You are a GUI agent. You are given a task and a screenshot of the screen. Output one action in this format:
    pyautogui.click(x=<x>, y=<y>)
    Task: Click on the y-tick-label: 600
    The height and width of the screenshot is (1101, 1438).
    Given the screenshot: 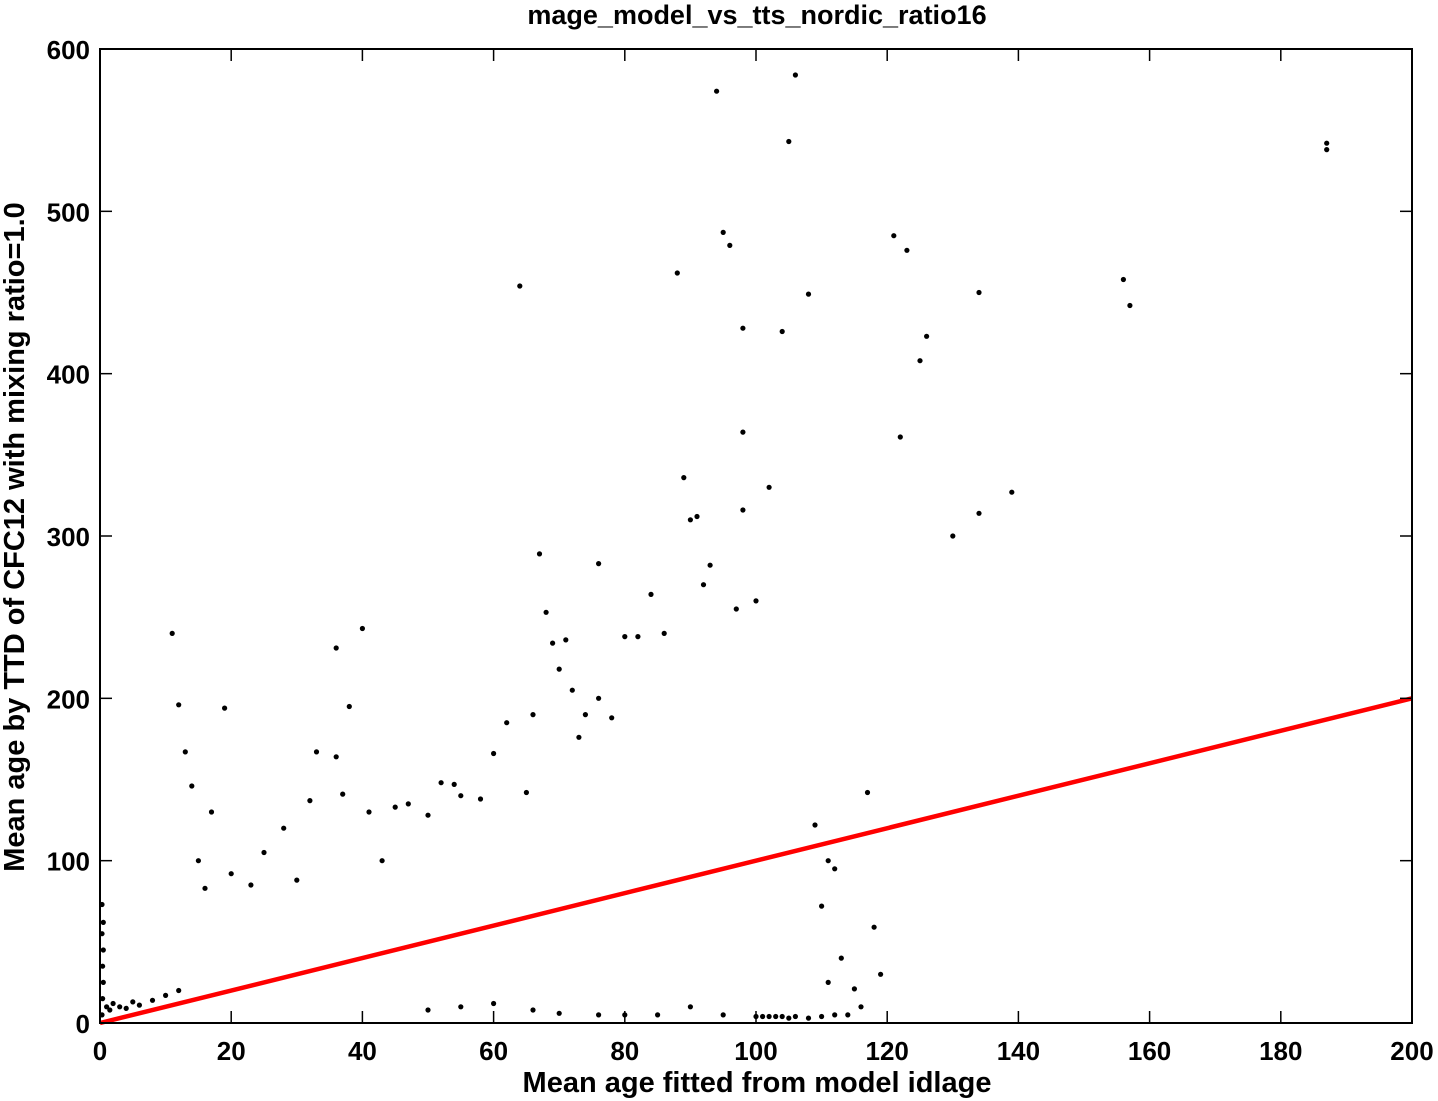 What is the action you would take?
    pyautogui.click(x=68, y=50)
    